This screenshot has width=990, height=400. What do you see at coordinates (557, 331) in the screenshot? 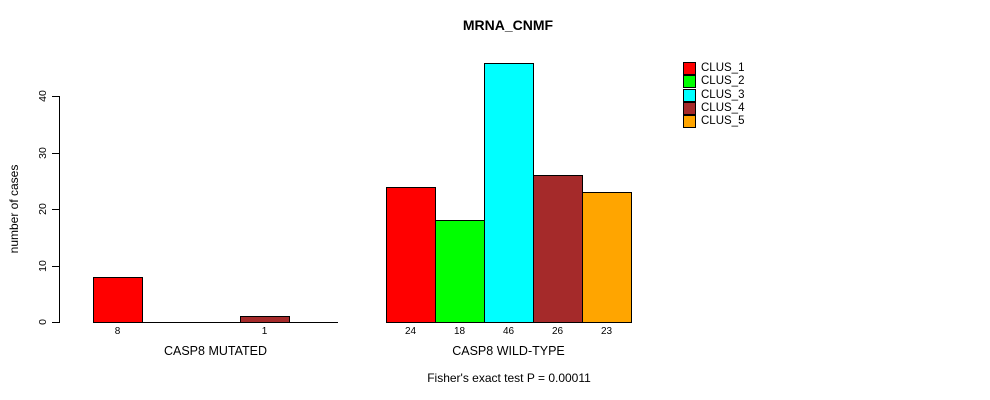
I see `bar-value-label: 26` at bounding box center [557, 331].